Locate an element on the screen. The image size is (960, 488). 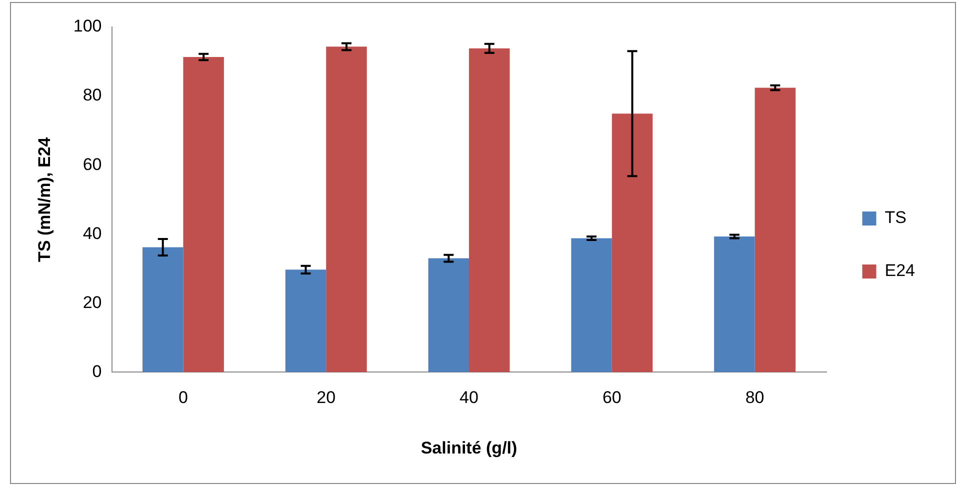
y-tick-label: 40 is located at coordinates (92, 233).